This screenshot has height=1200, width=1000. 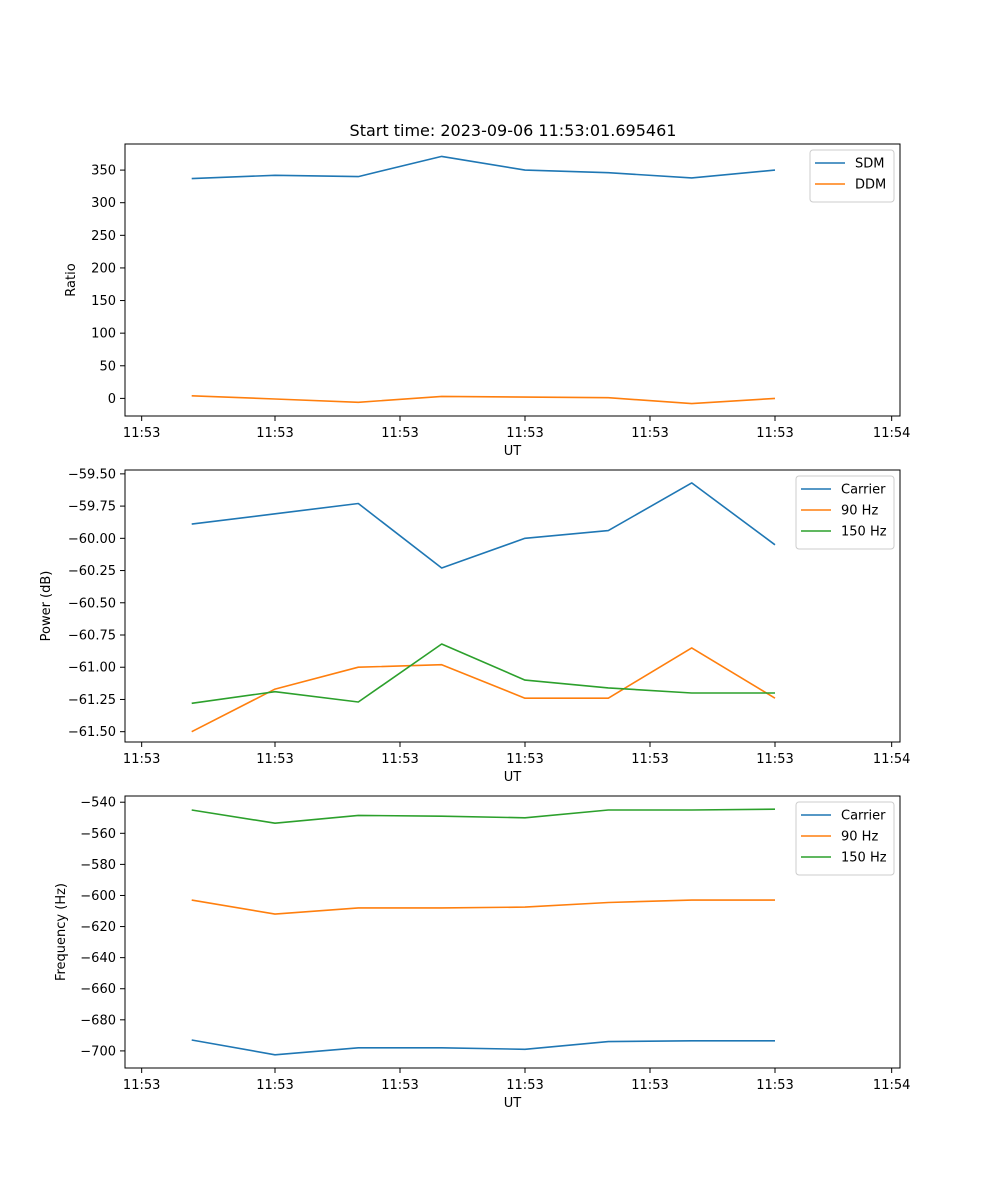 I want to click on y-tick-label: 350, so click(x=103, y=171).